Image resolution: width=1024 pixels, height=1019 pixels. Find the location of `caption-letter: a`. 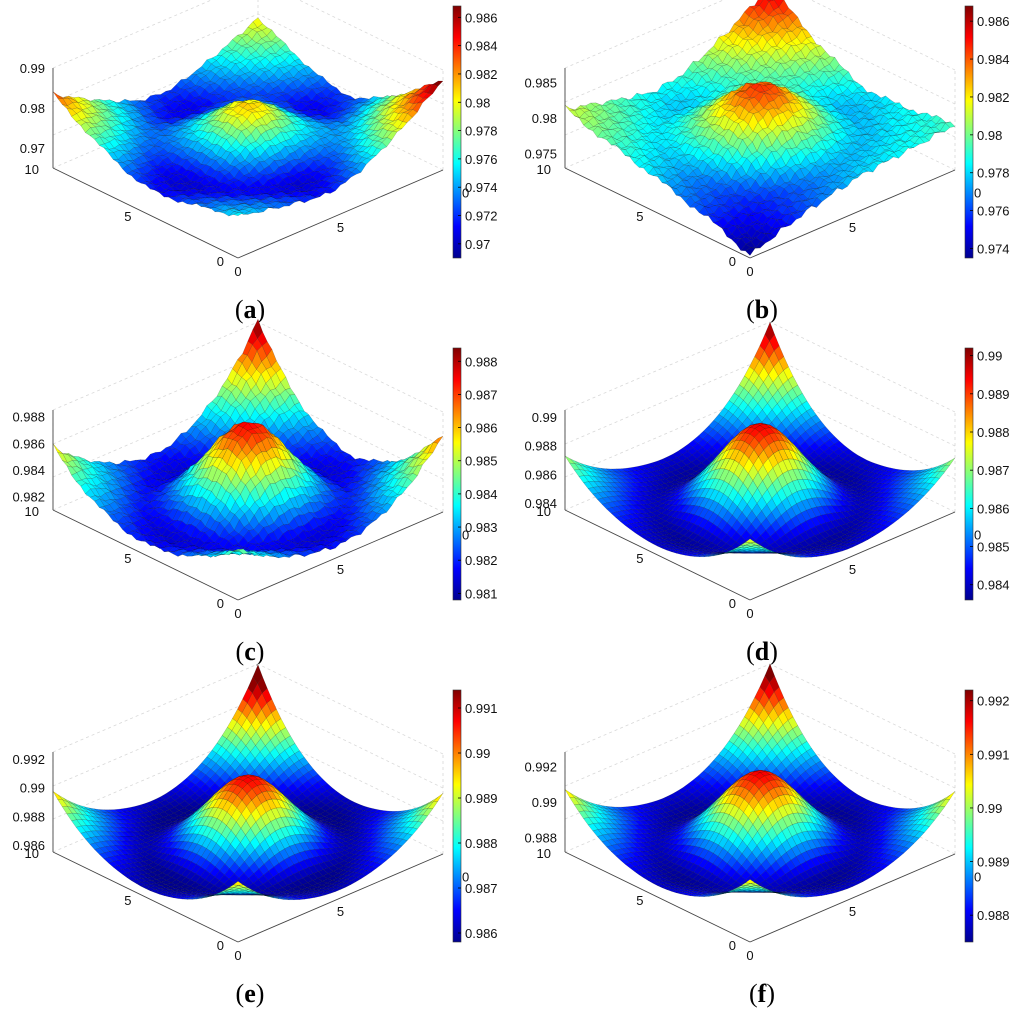

caption-letter: a is located at coordinates (250, 309).